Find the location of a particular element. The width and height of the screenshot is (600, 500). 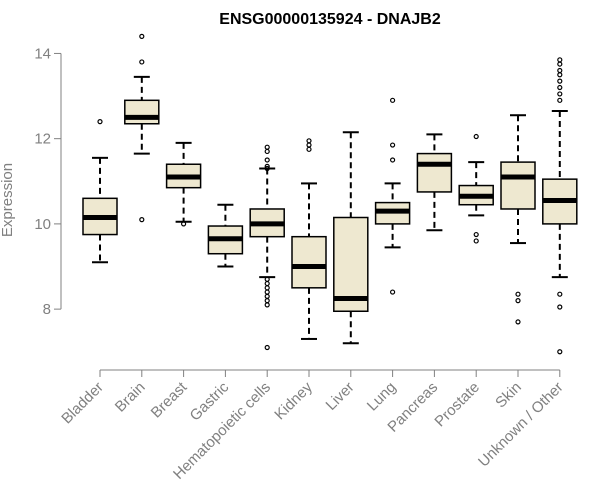

x-tick-label-6: Liver is located at coordinates (340, 396).